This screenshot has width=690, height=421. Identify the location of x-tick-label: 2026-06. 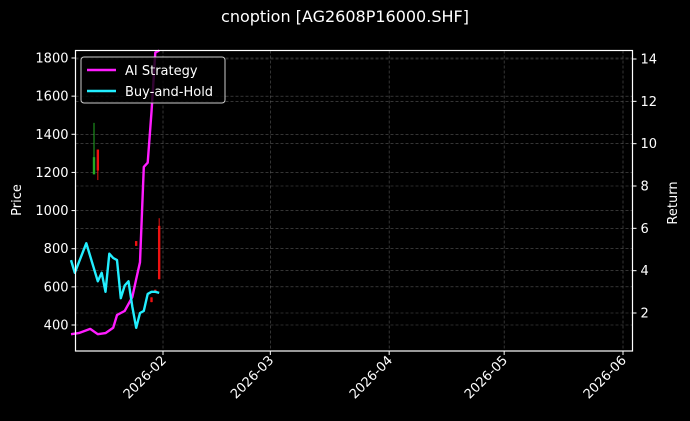
(605, 377).